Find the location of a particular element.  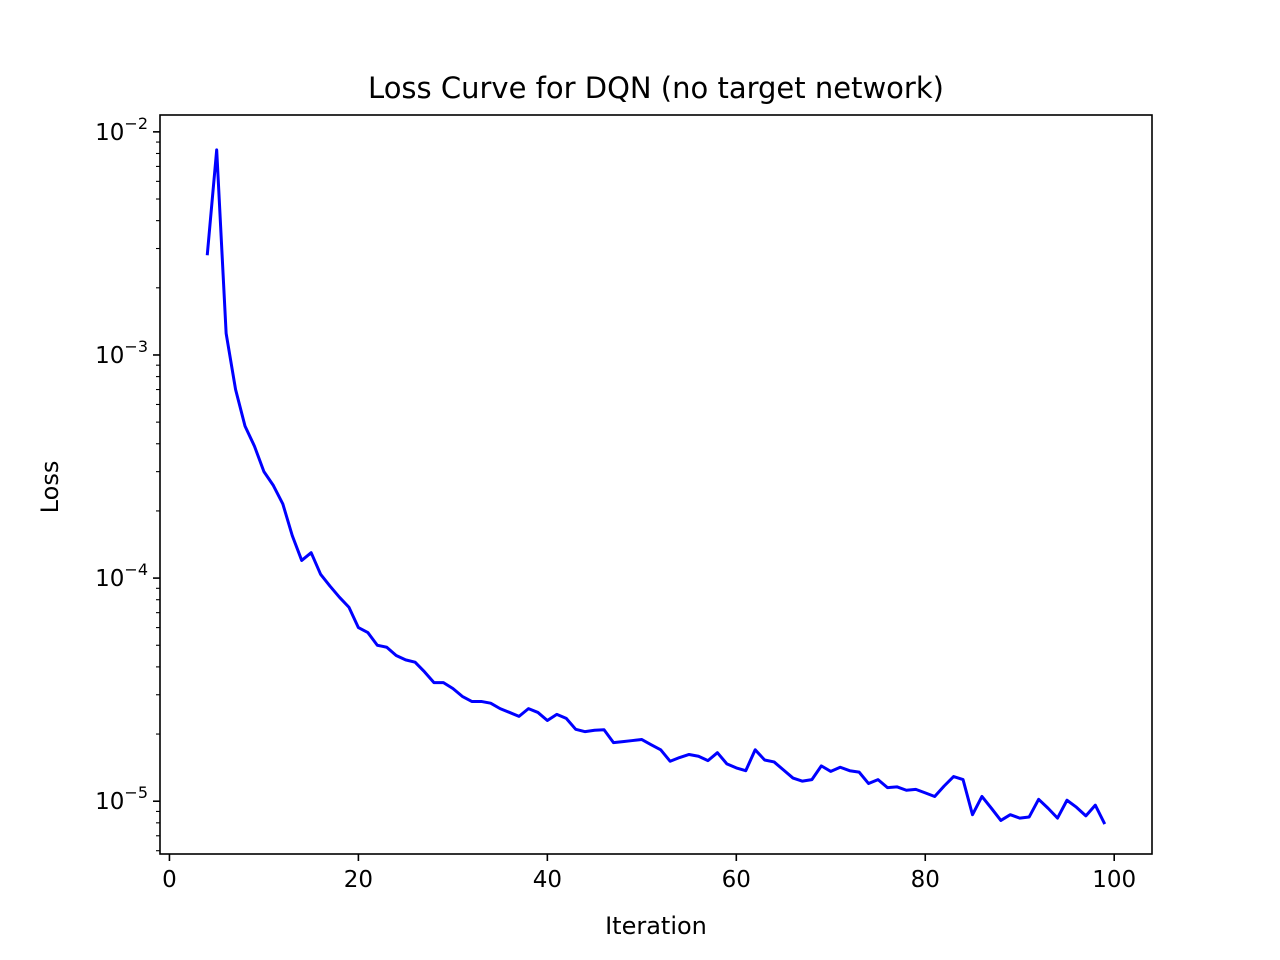

x-tick-label: 60 is located at coordinates (736, 880).